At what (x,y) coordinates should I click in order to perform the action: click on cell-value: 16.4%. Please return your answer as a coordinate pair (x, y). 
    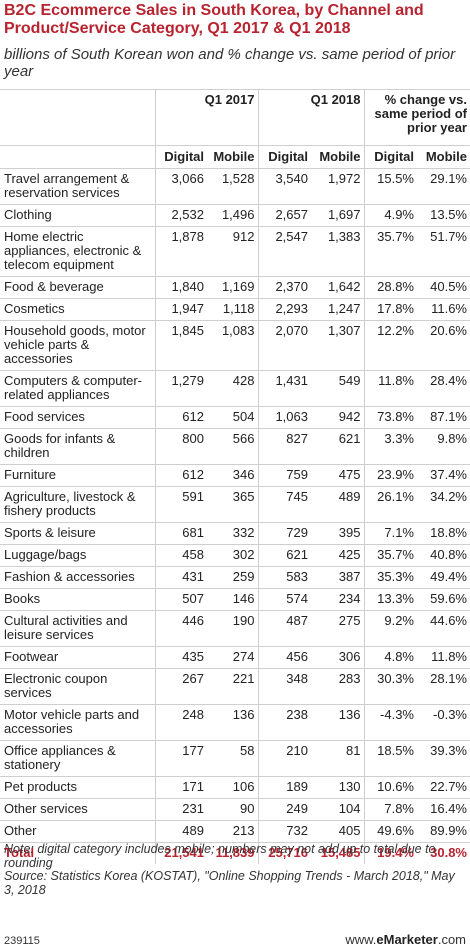
    Looking at the image, I should click on (443, 809).